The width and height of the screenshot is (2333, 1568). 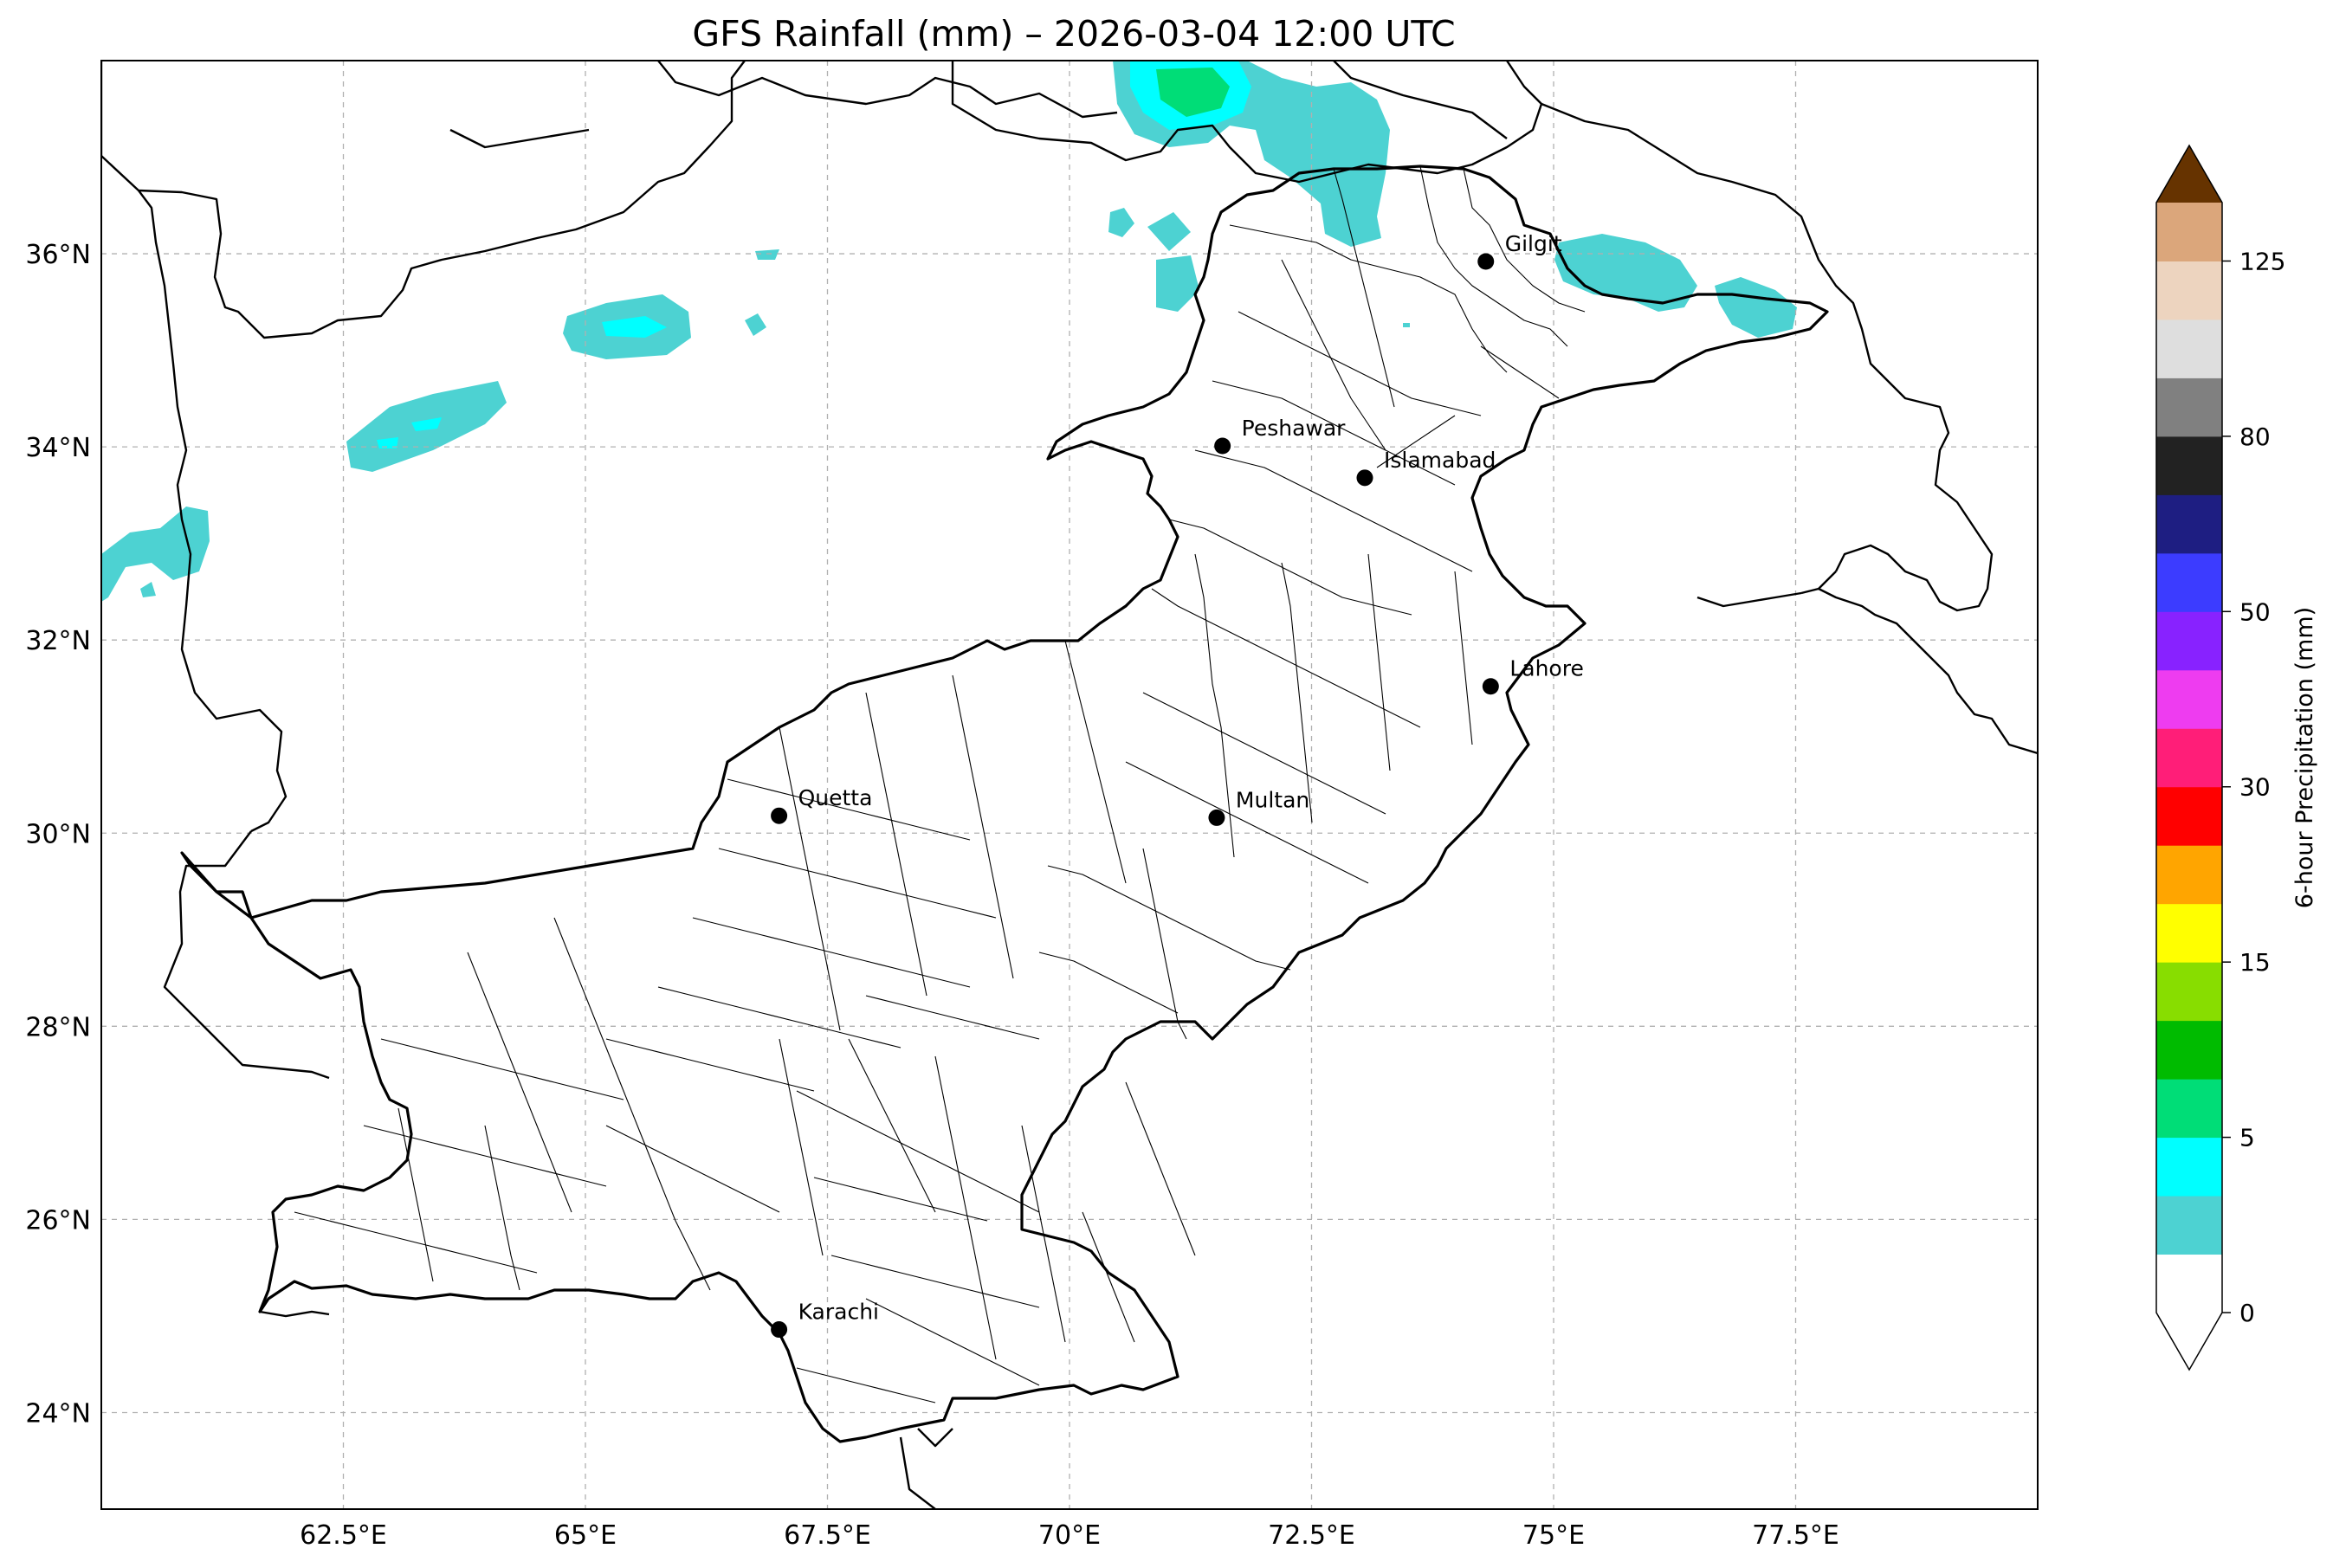 I want to click on colorbar-extend-min-triangle, so click(x=2189, y=1341).